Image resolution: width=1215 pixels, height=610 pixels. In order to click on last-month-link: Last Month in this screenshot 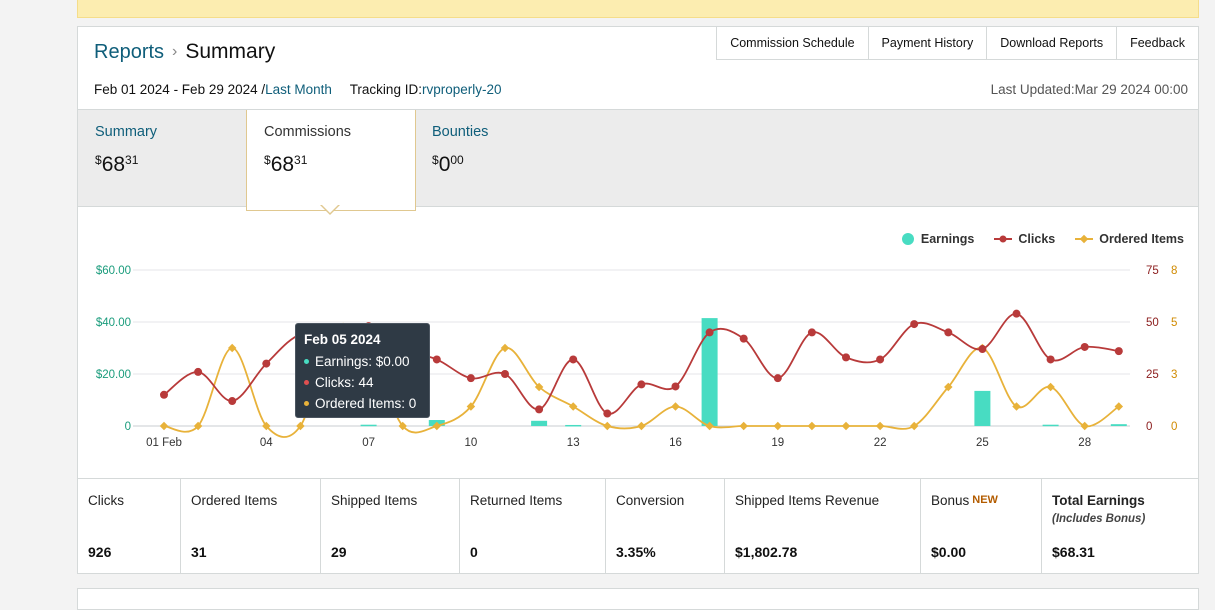, I will do `click(298, 89)`.